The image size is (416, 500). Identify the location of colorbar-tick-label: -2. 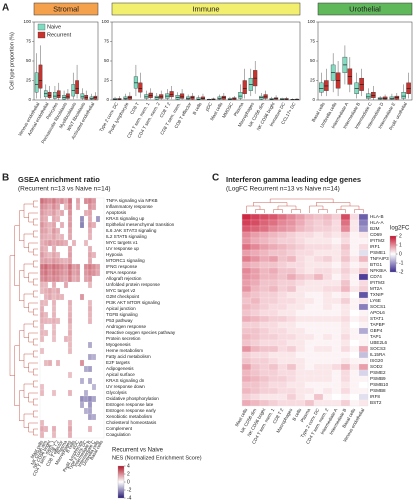
(129, 490).